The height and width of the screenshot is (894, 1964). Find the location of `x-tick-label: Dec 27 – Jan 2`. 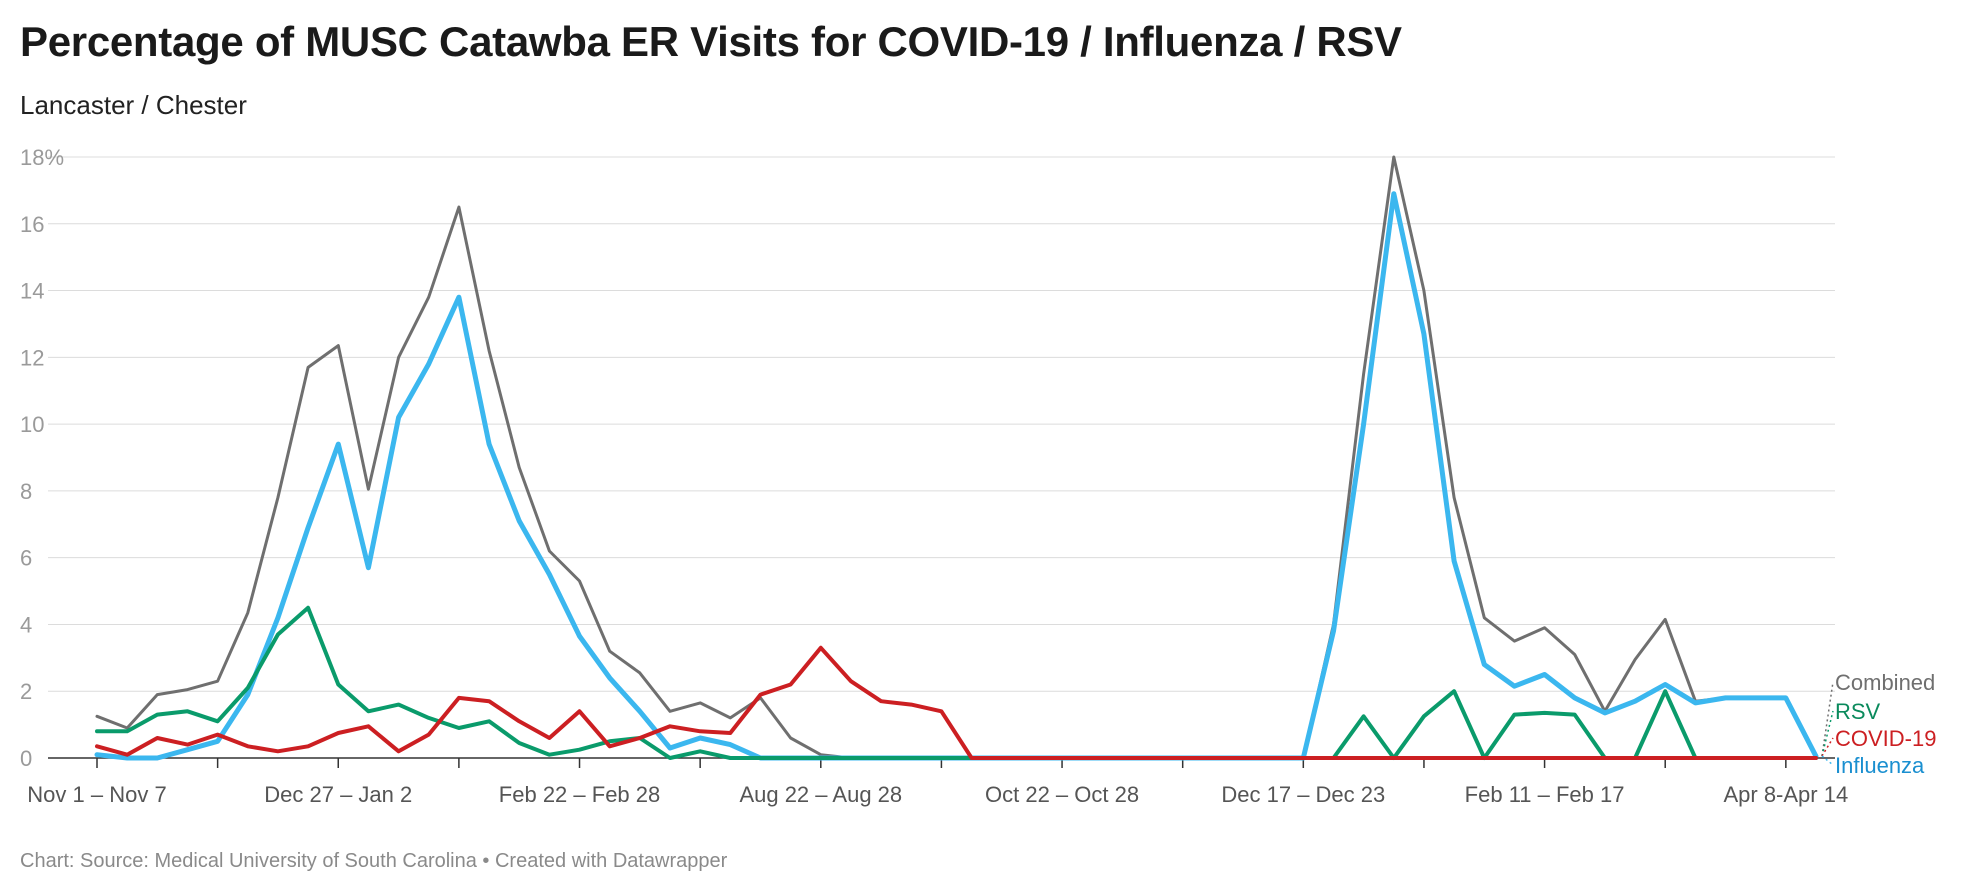

x-tick-label: Dec 27 – Jan 2 is located at coordinates (338, 794).